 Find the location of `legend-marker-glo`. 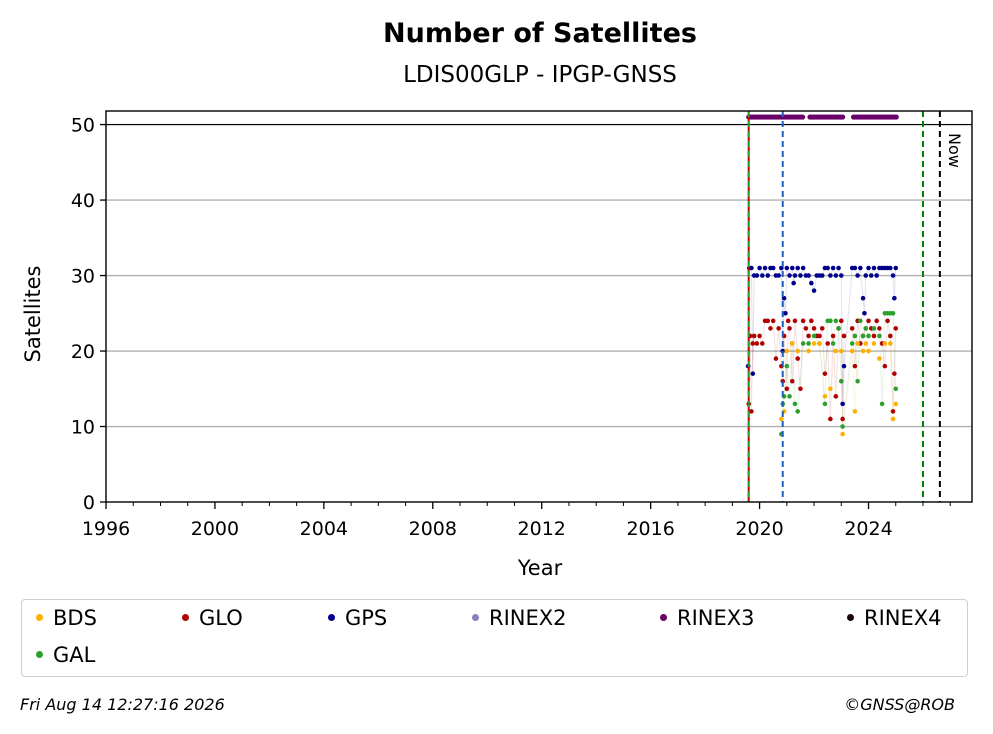

legend-marker-glo is located at coordinates (185, 617).